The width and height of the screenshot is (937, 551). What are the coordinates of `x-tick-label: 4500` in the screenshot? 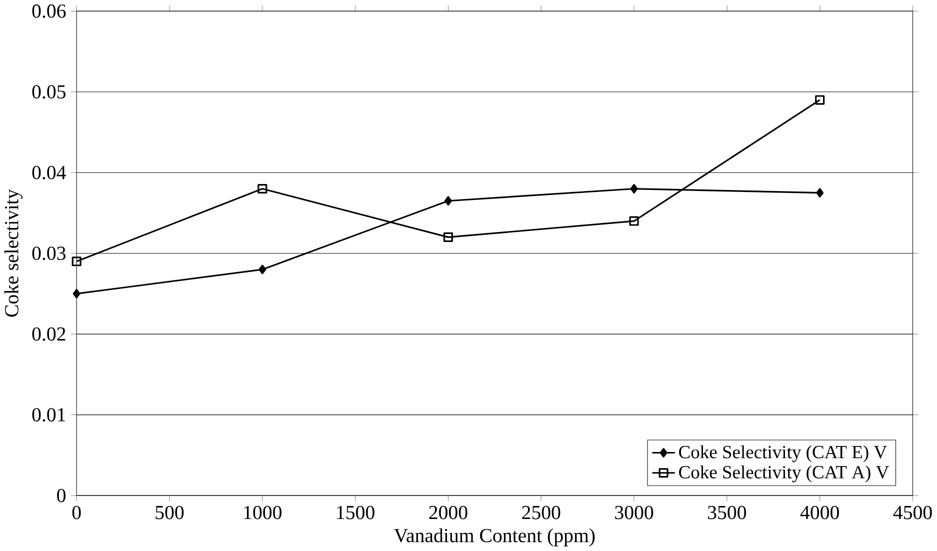 It's located at (912, 513).